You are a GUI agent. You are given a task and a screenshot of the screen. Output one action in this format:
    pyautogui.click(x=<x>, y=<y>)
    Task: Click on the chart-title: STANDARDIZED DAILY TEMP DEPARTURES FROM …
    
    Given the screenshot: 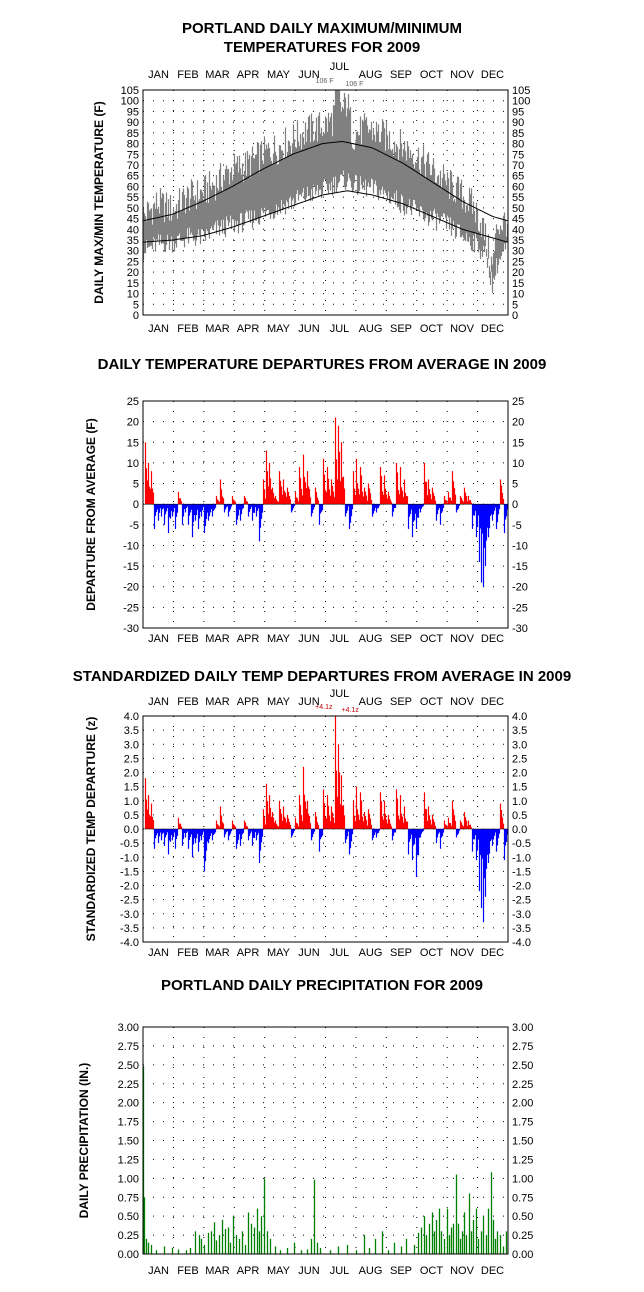 What is the action you would take?
    pyautogui.click(x=322, y=676)
    